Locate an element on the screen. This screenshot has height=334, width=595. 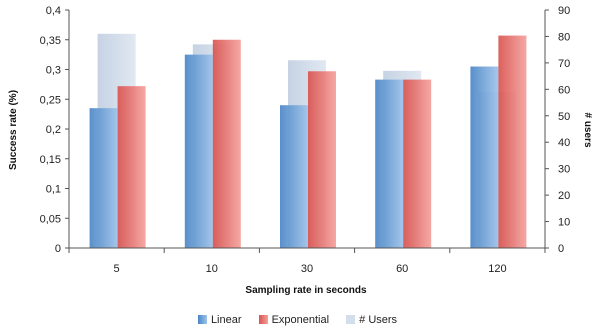
y-tick-label: 0,2 is located at coordinates (53, 130).